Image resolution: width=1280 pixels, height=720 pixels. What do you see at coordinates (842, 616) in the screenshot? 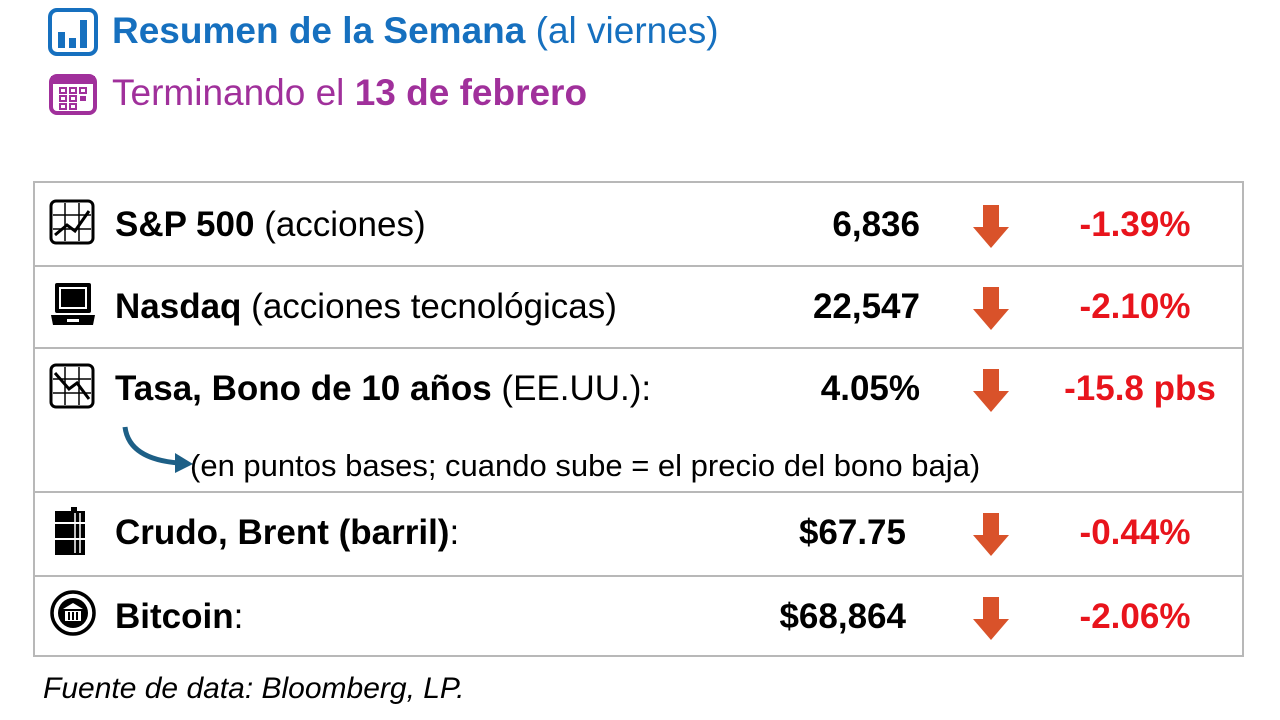
I see `value: $68,864` at bounding box center [842, 616].